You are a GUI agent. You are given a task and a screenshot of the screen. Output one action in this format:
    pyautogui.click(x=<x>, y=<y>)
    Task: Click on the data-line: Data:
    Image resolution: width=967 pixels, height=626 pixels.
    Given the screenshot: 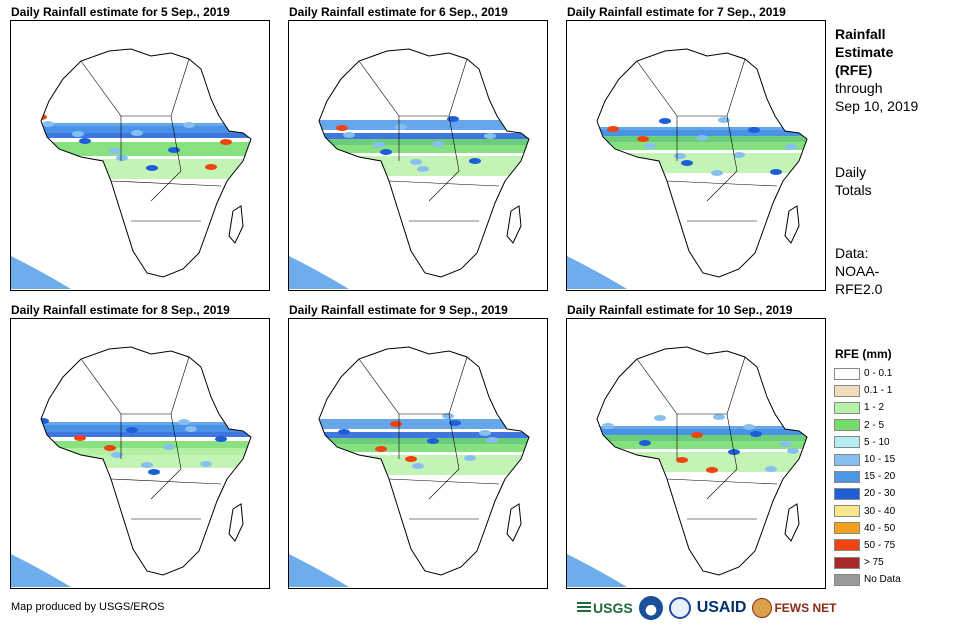 What is the action you would take?
    pyautogui.click(x=852, y=253)
    